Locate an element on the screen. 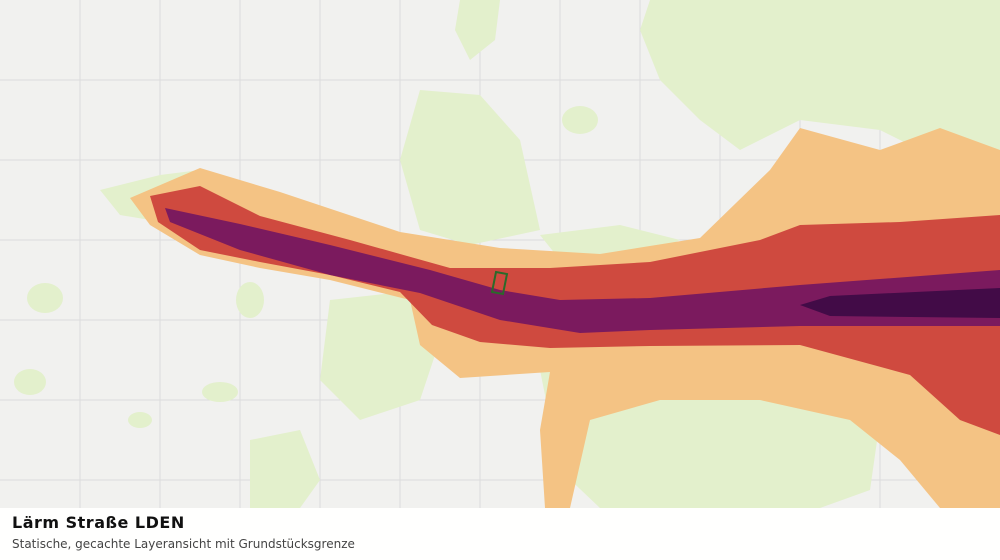 The height and width of the screenshot is (560, 1000). parcel-boundary is located at coordinates (499, 283).